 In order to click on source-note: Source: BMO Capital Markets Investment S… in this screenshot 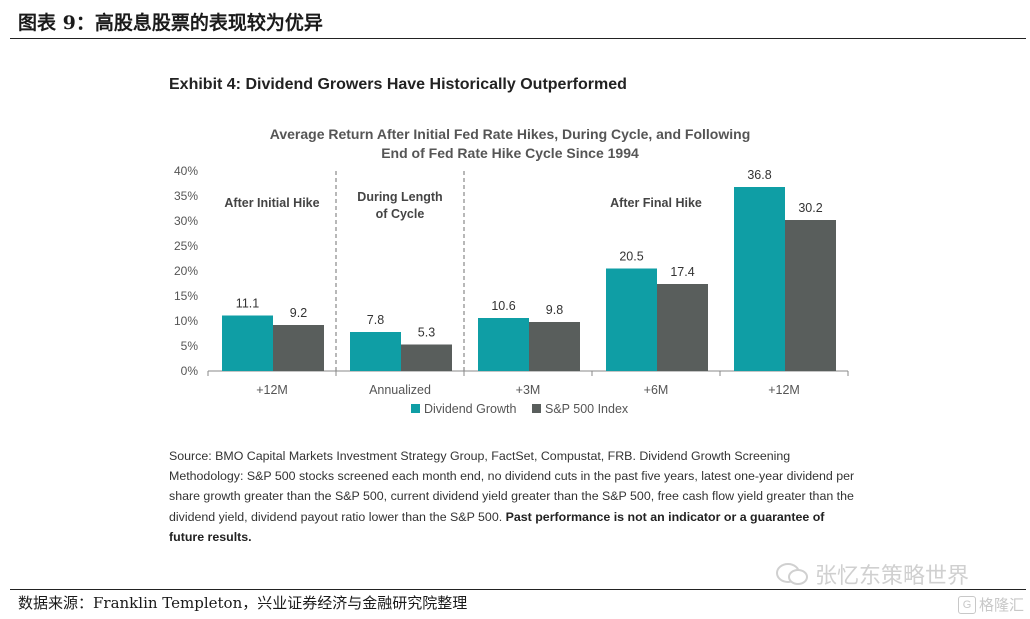, I will do `click(514, 496)`.